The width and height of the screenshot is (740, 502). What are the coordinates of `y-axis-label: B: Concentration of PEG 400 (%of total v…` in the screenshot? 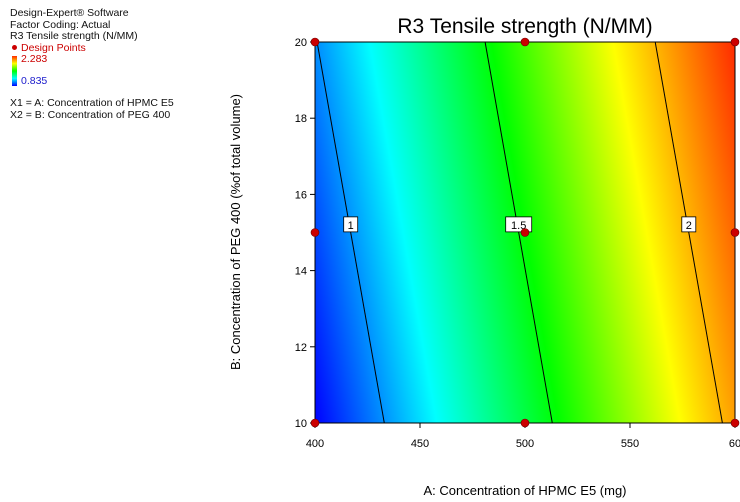 It's located at (235, 232).